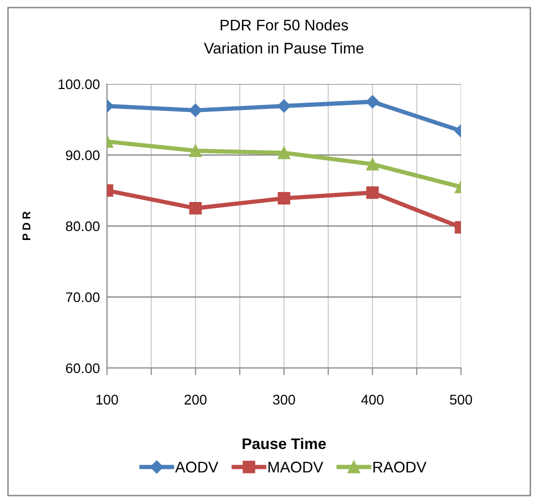  What do you see at coordinates (196, 467) in the screenshot?
I see `legend-label: AODV` at bounding box center [196, 467].